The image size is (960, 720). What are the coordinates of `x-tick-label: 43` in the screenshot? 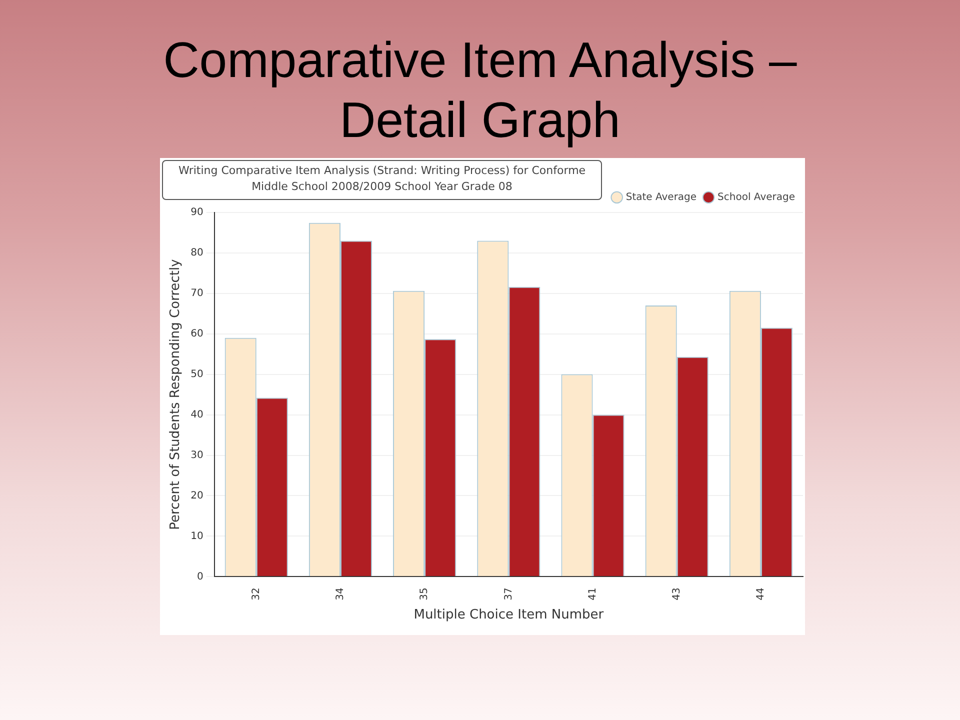 It's located at (676, 594).